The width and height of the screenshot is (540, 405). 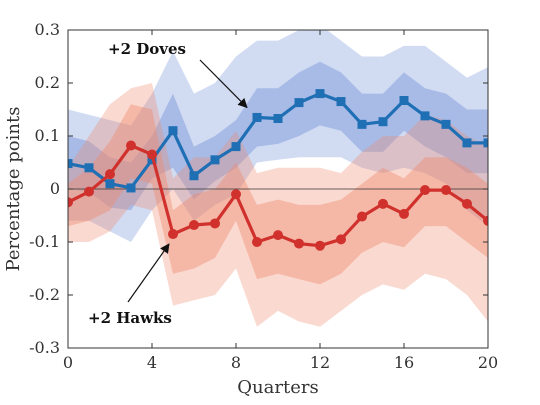 I want to click on y-tick-label: 0.3, so click(x=47, y=29).